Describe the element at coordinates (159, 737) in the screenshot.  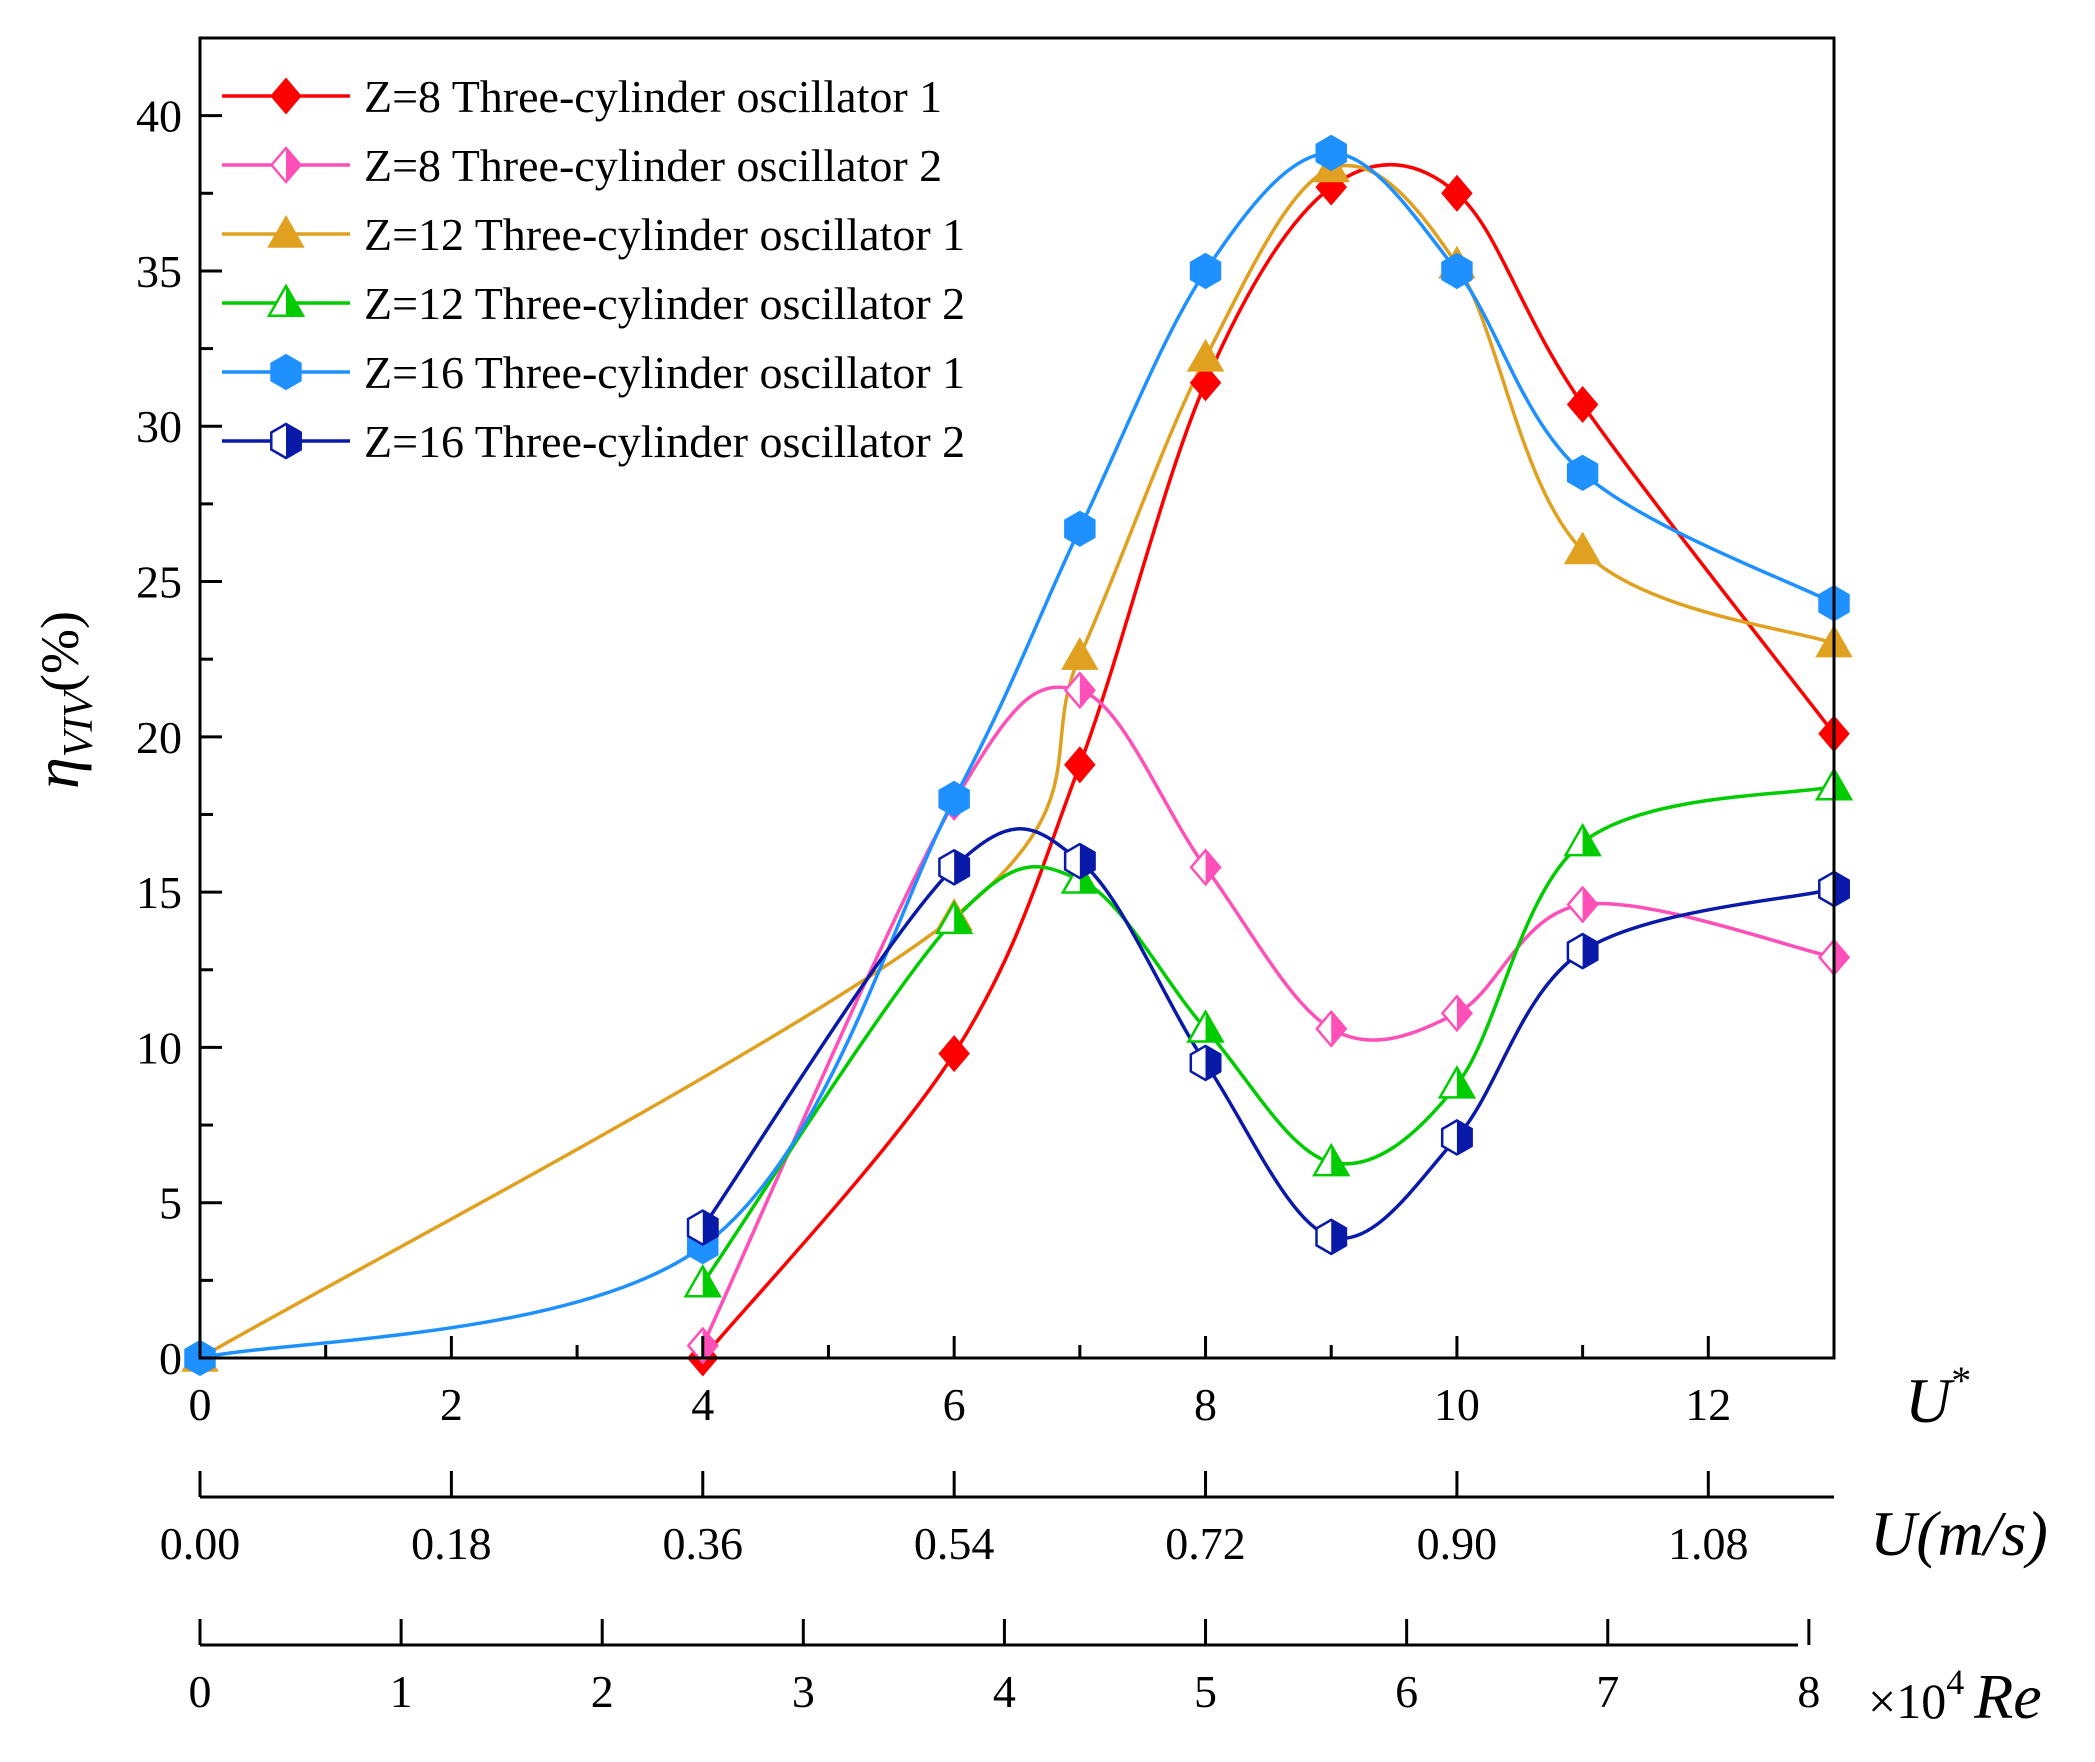
I see `y-tick-label: 20` at that location.